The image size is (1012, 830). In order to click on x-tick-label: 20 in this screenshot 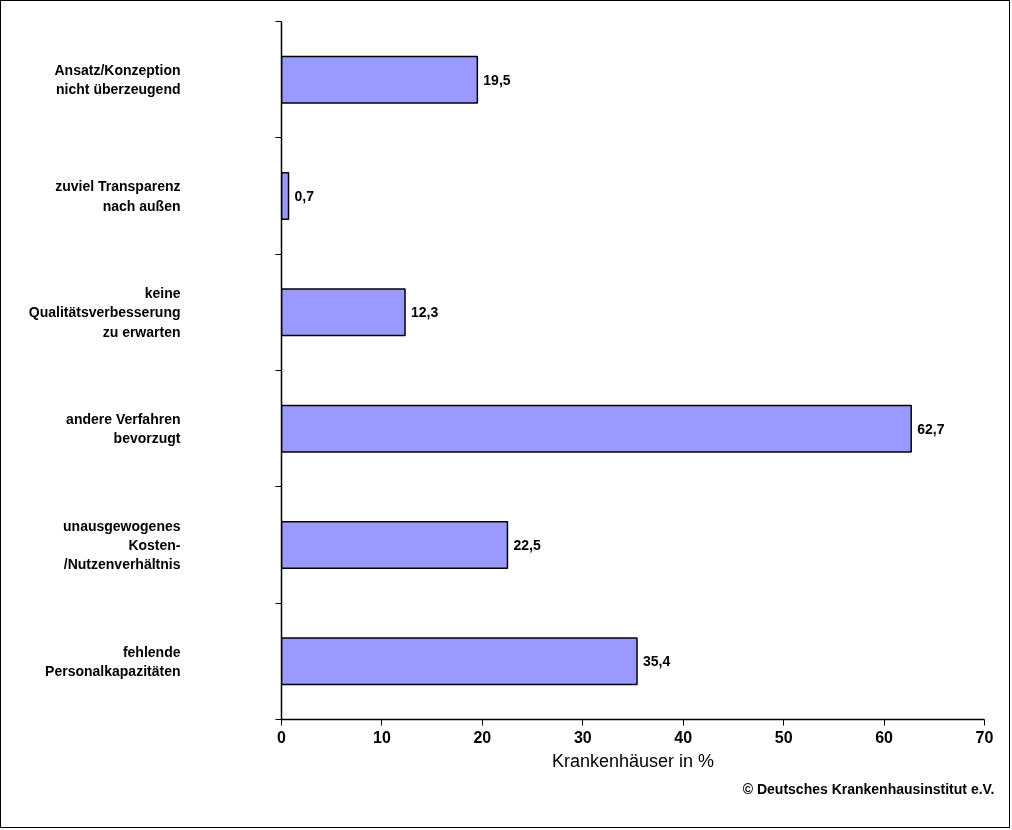, I will do `click(482, 737)`.